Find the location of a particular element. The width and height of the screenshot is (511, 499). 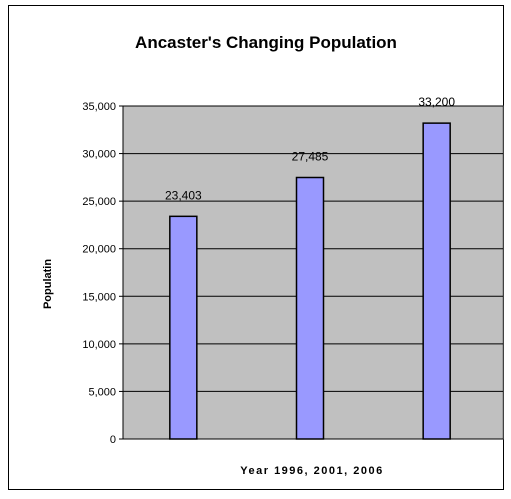

y-axis-title: Populatin is located at coordinates (48, 284).